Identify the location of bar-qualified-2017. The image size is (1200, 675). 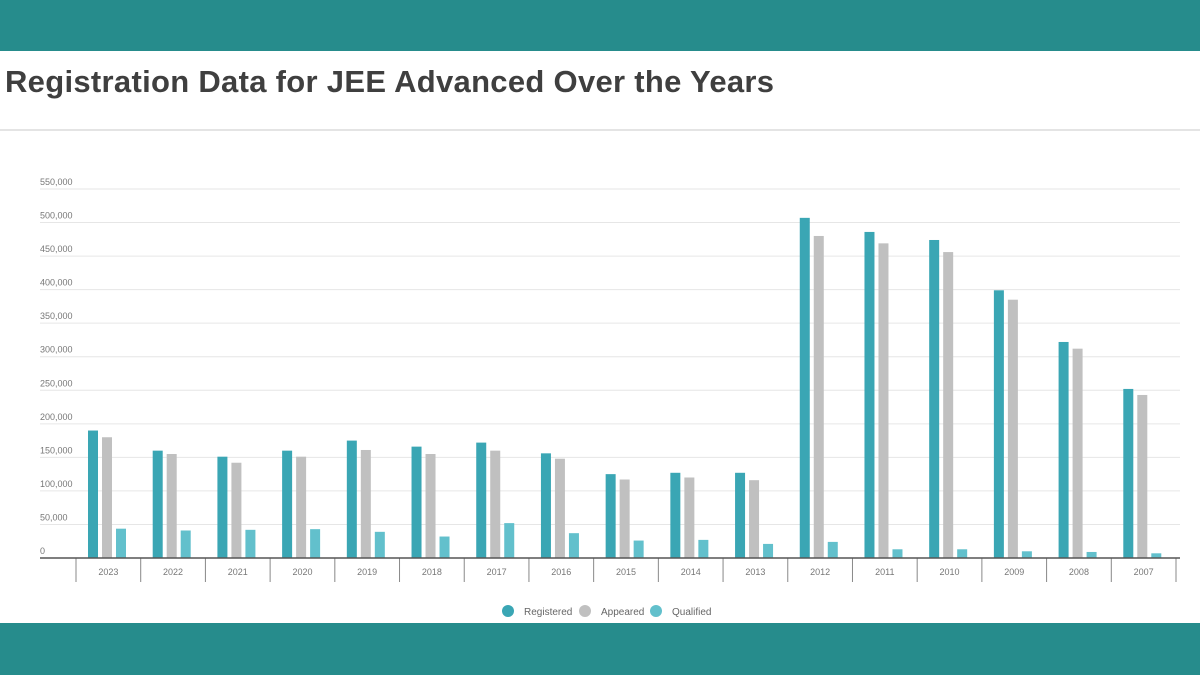
(509, 540).